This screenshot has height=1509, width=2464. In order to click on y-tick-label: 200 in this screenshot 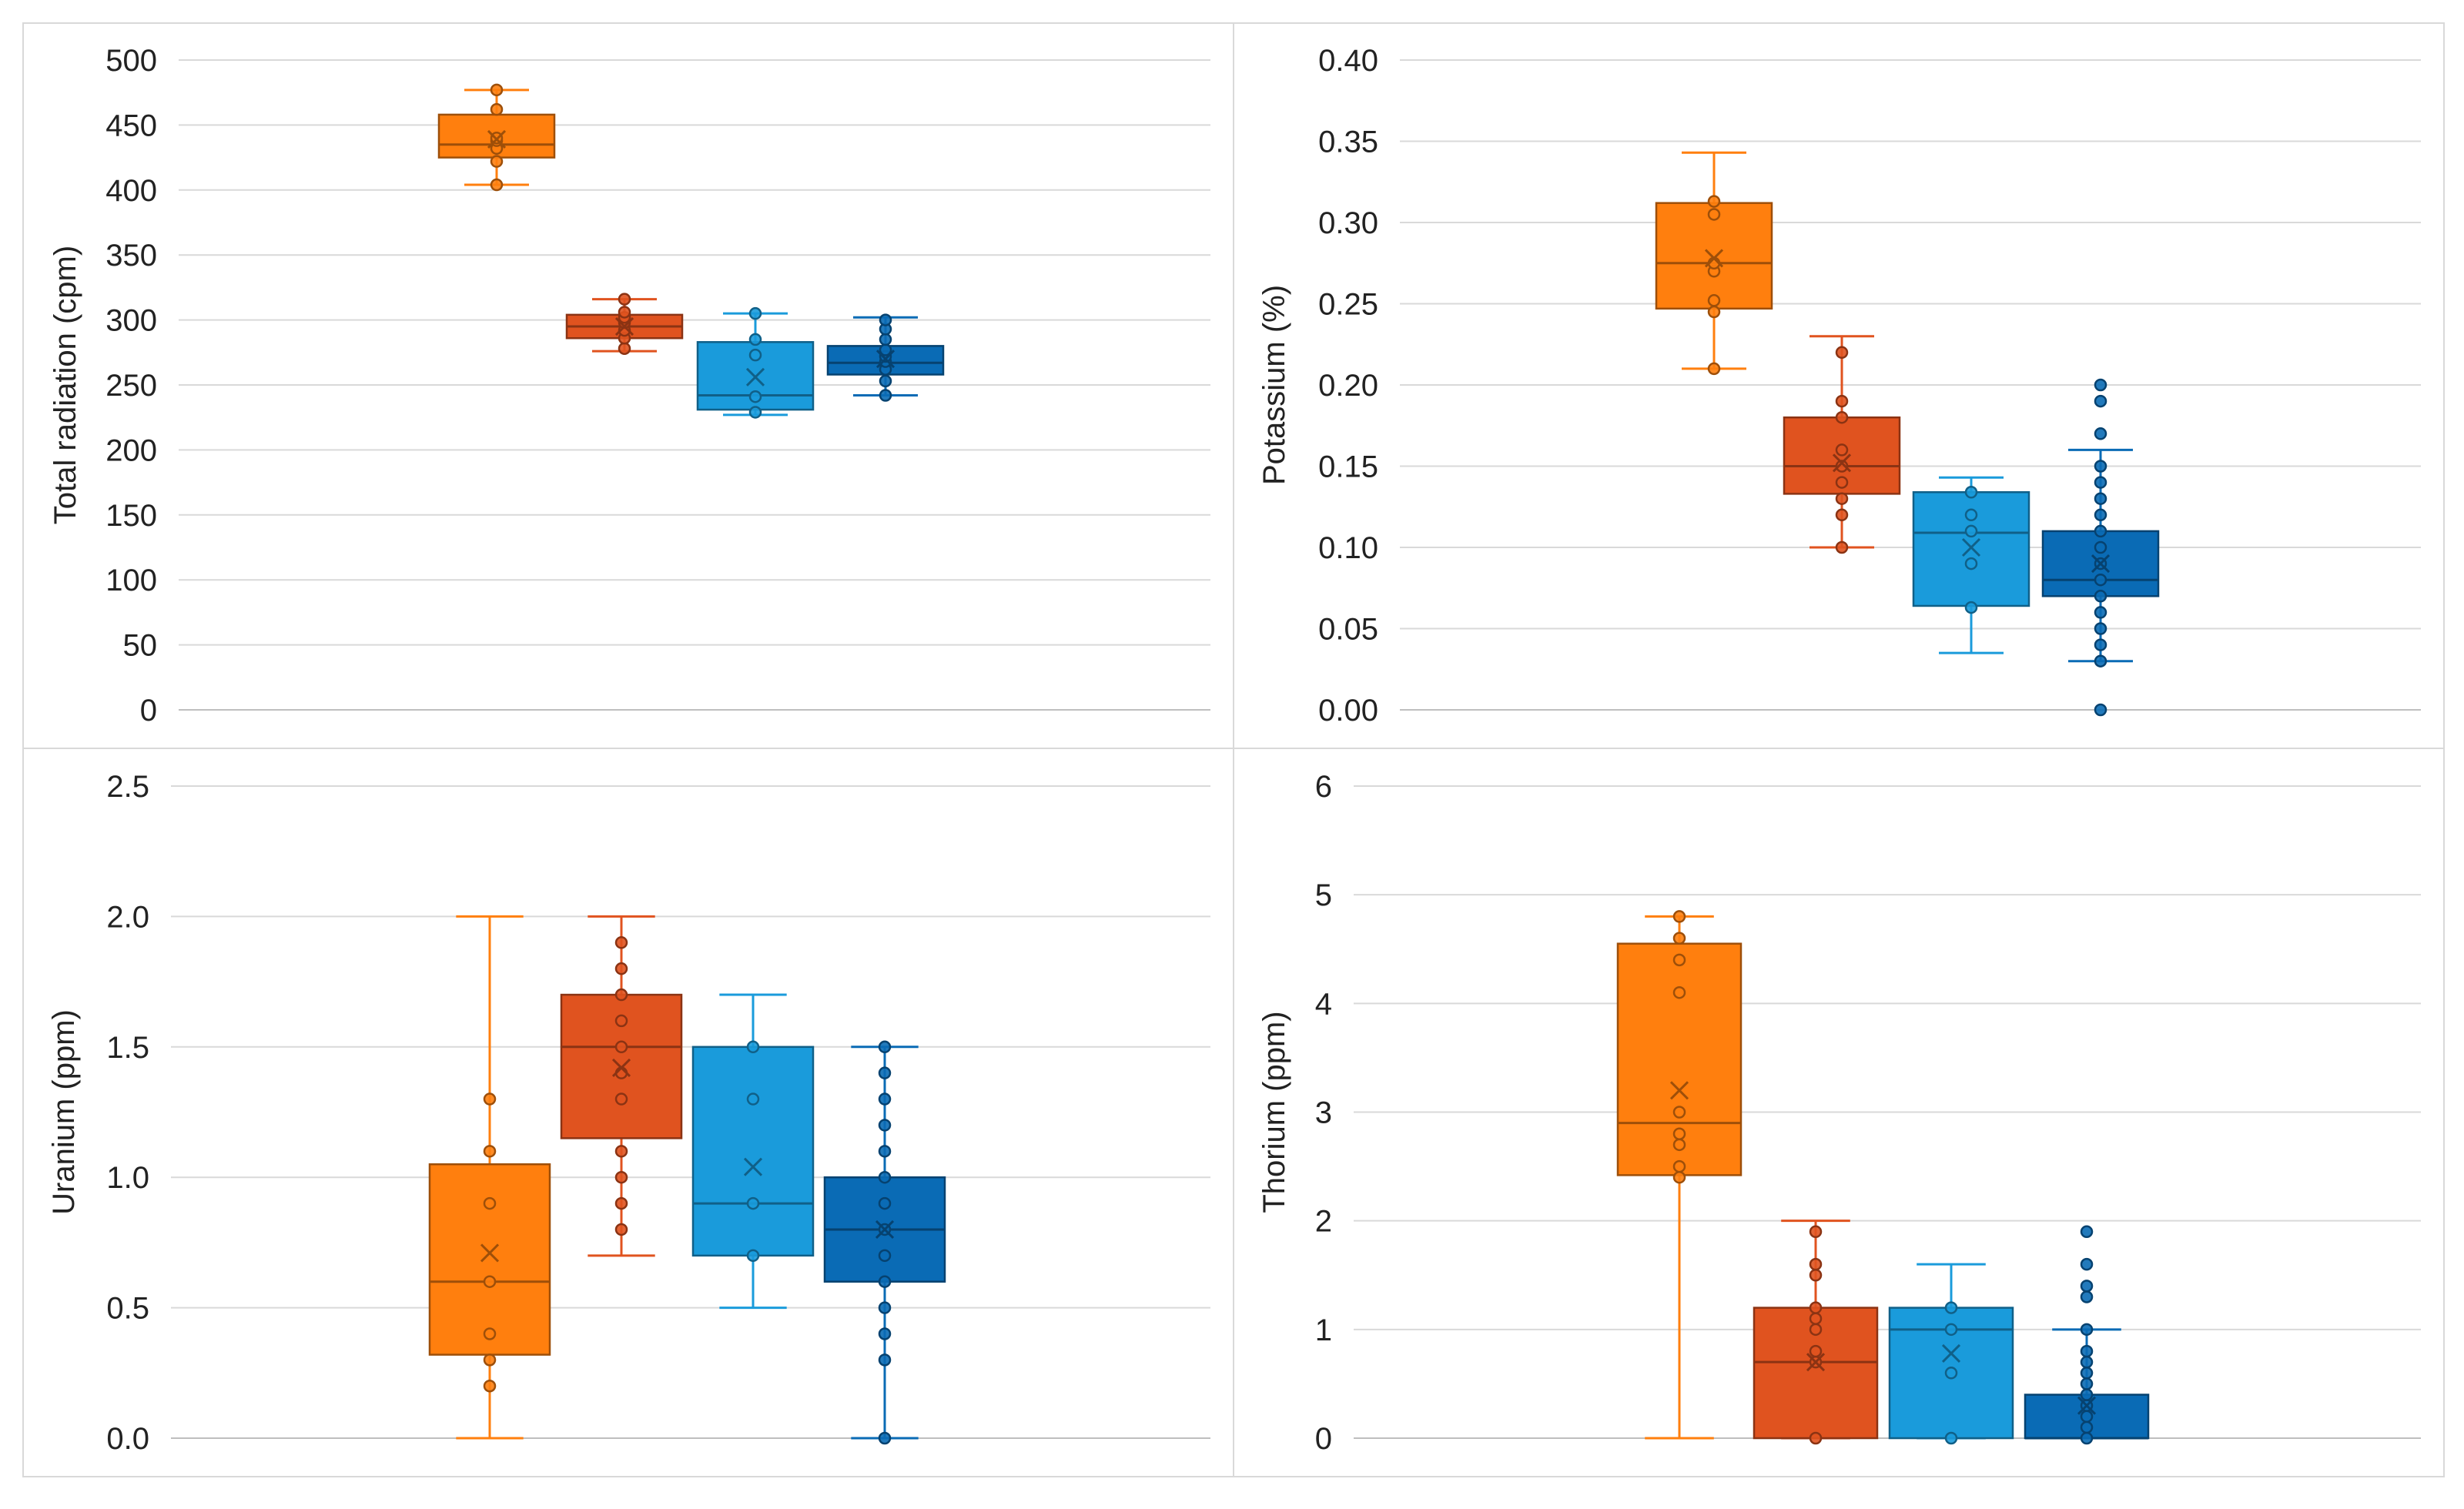, I will do `click(131, 450)`.